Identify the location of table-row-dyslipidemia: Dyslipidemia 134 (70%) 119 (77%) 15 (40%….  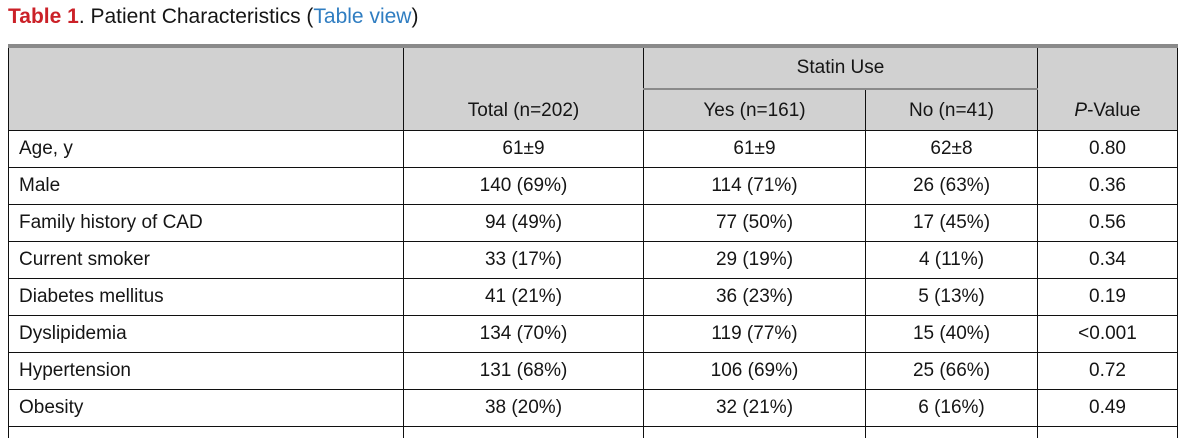
(593, 333).